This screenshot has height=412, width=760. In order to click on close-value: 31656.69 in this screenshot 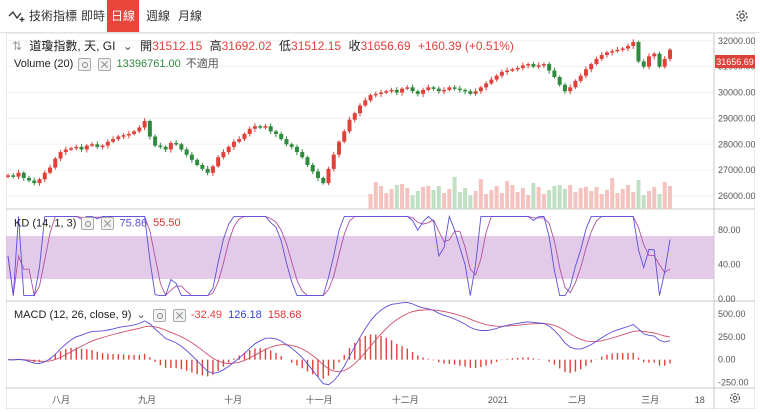, I will do `click(385, 46)`.